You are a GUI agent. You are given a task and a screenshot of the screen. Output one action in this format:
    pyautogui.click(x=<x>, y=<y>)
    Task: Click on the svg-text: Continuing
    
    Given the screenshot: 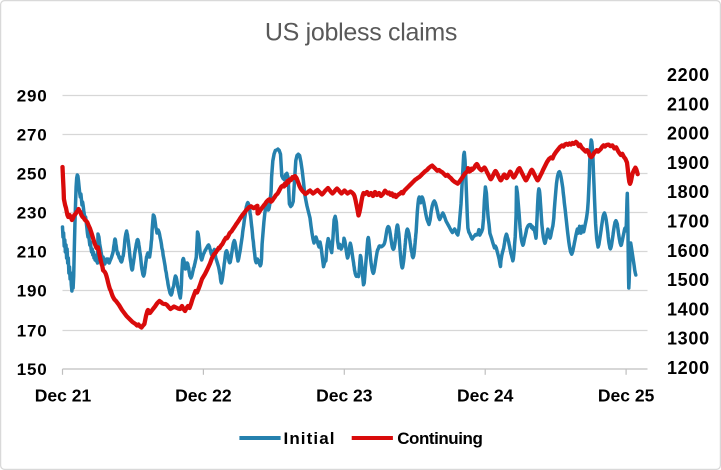 What is the action you would take?
    pyautogui.click(x=439, y=438)
    